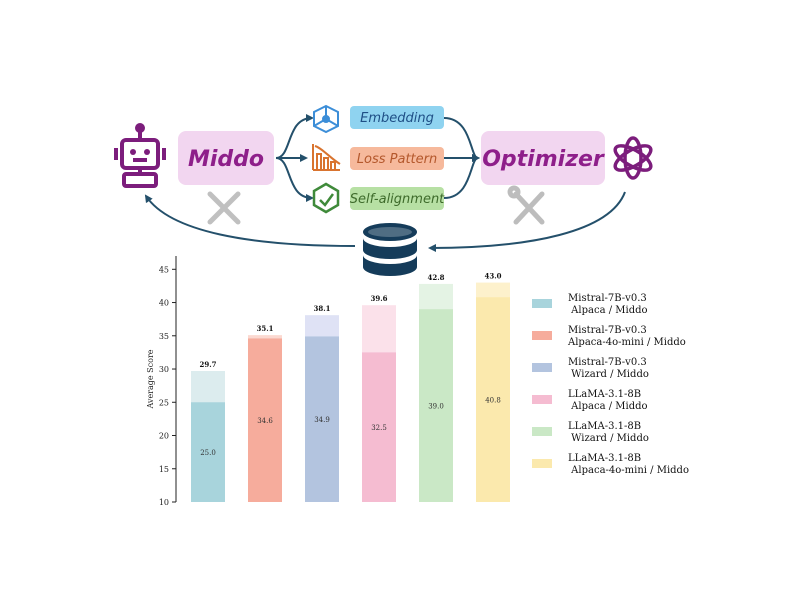 The height and width of the screenshot is (600, 800). I want to click on y-axis-label: Average Score, so click(150, 379).